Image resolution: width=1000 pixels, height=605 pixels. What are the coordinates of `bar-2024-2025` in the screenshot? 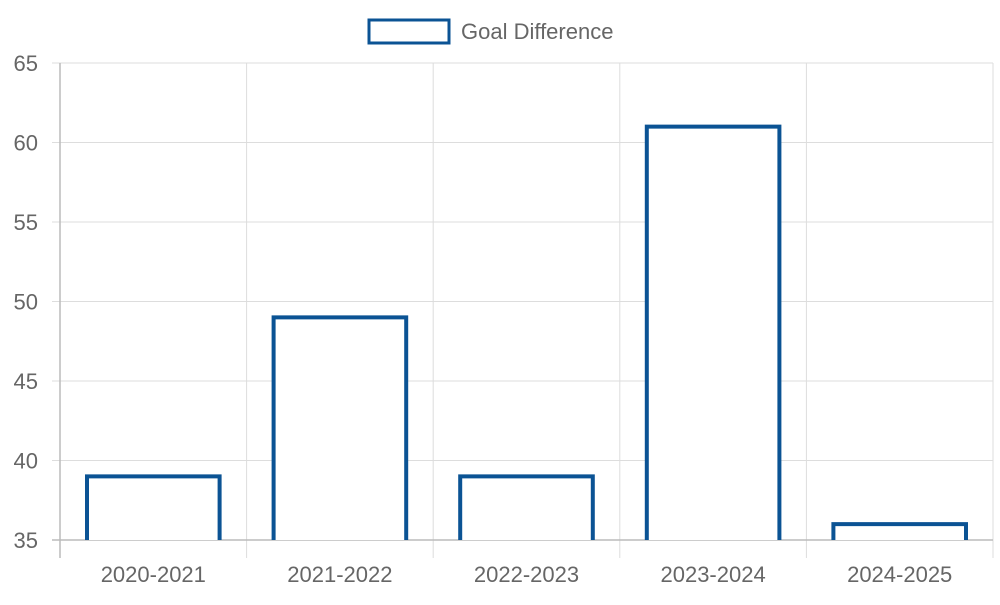 It's located at (899, 531).